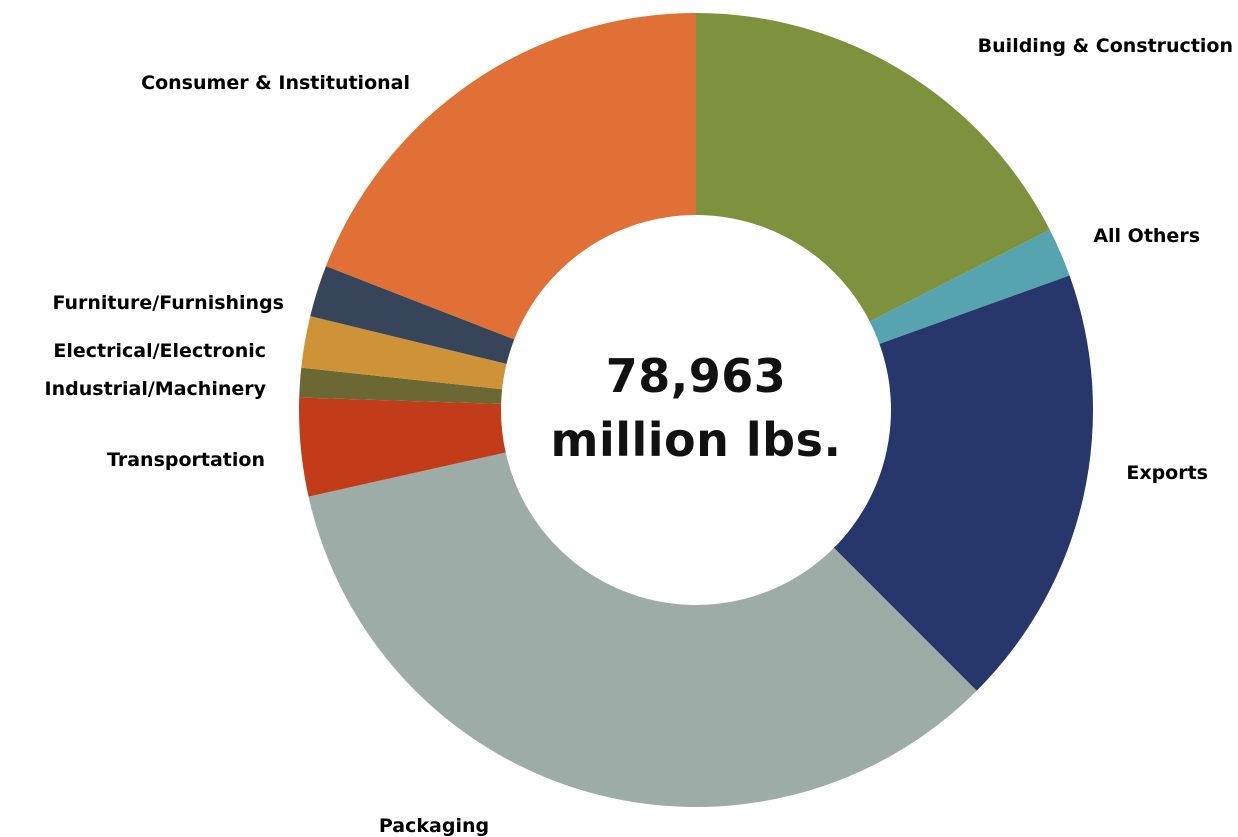 Image resolution: width=1238 pixels, height=837 pixels. What do you see at coordinates (275, 83) in the screenshot?
I see `label-consumer-institutional: Consumer & Institutional` at bounding box center [275, 83].